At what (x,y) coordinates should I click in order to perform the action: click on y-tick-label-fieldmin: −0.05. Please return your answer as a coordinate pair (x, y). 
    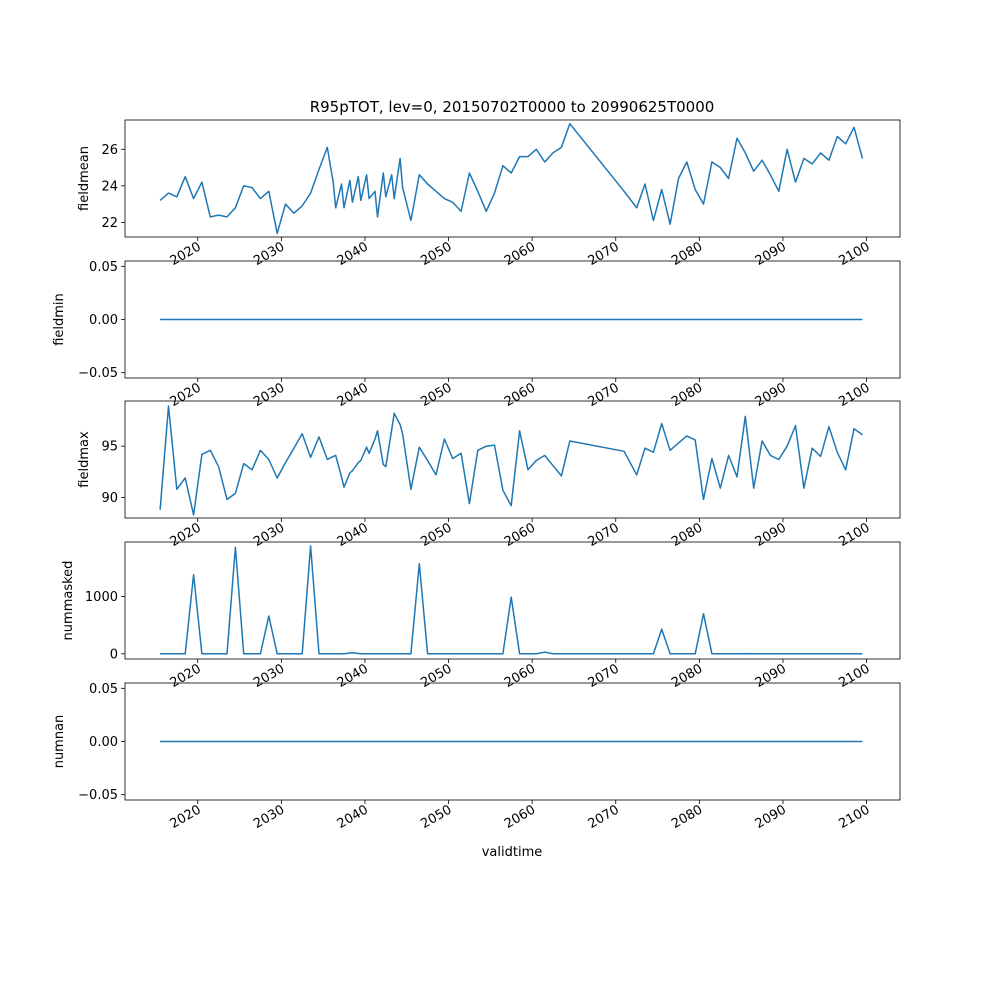
    Looking at the image, I should click on (98, 373).